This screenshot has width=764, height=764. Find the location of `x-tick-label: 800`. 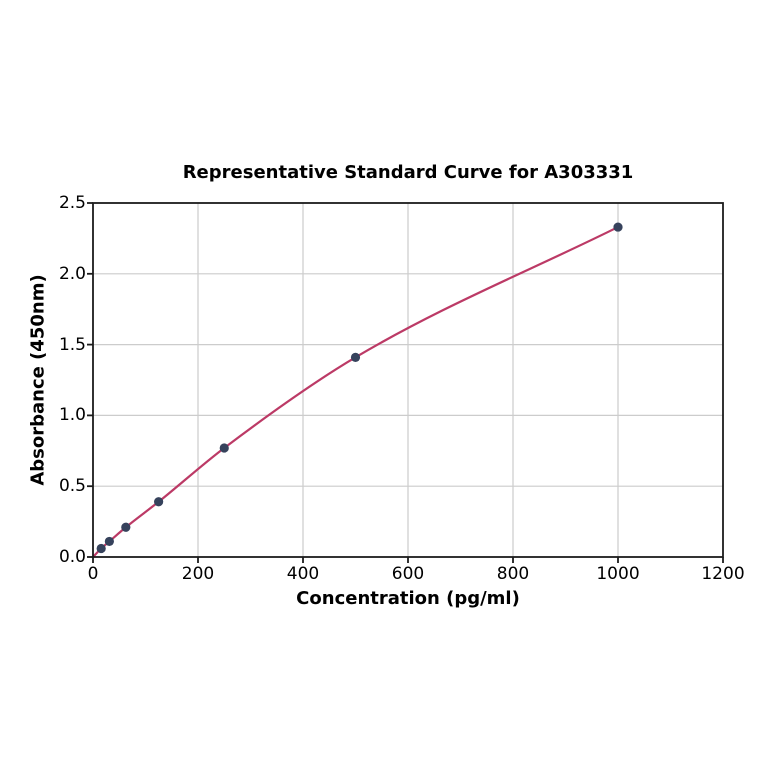

x-tick-label: 800 is located at coordinates (513, 574).